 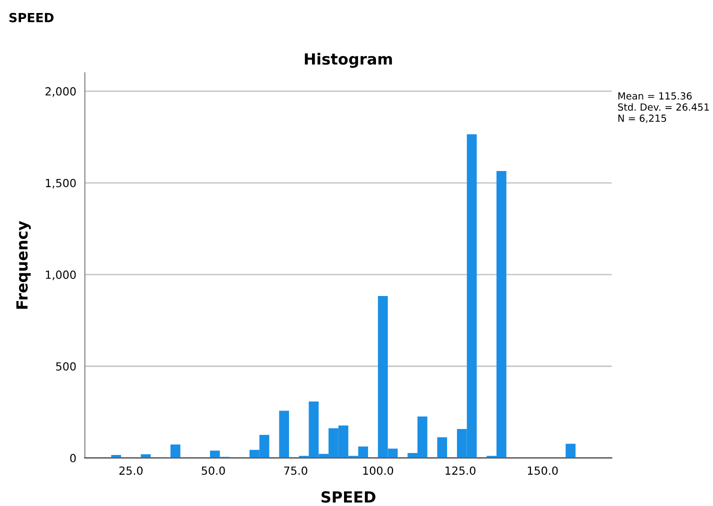 I want to click on text: N = 6,215, so click(x=642, y=118).